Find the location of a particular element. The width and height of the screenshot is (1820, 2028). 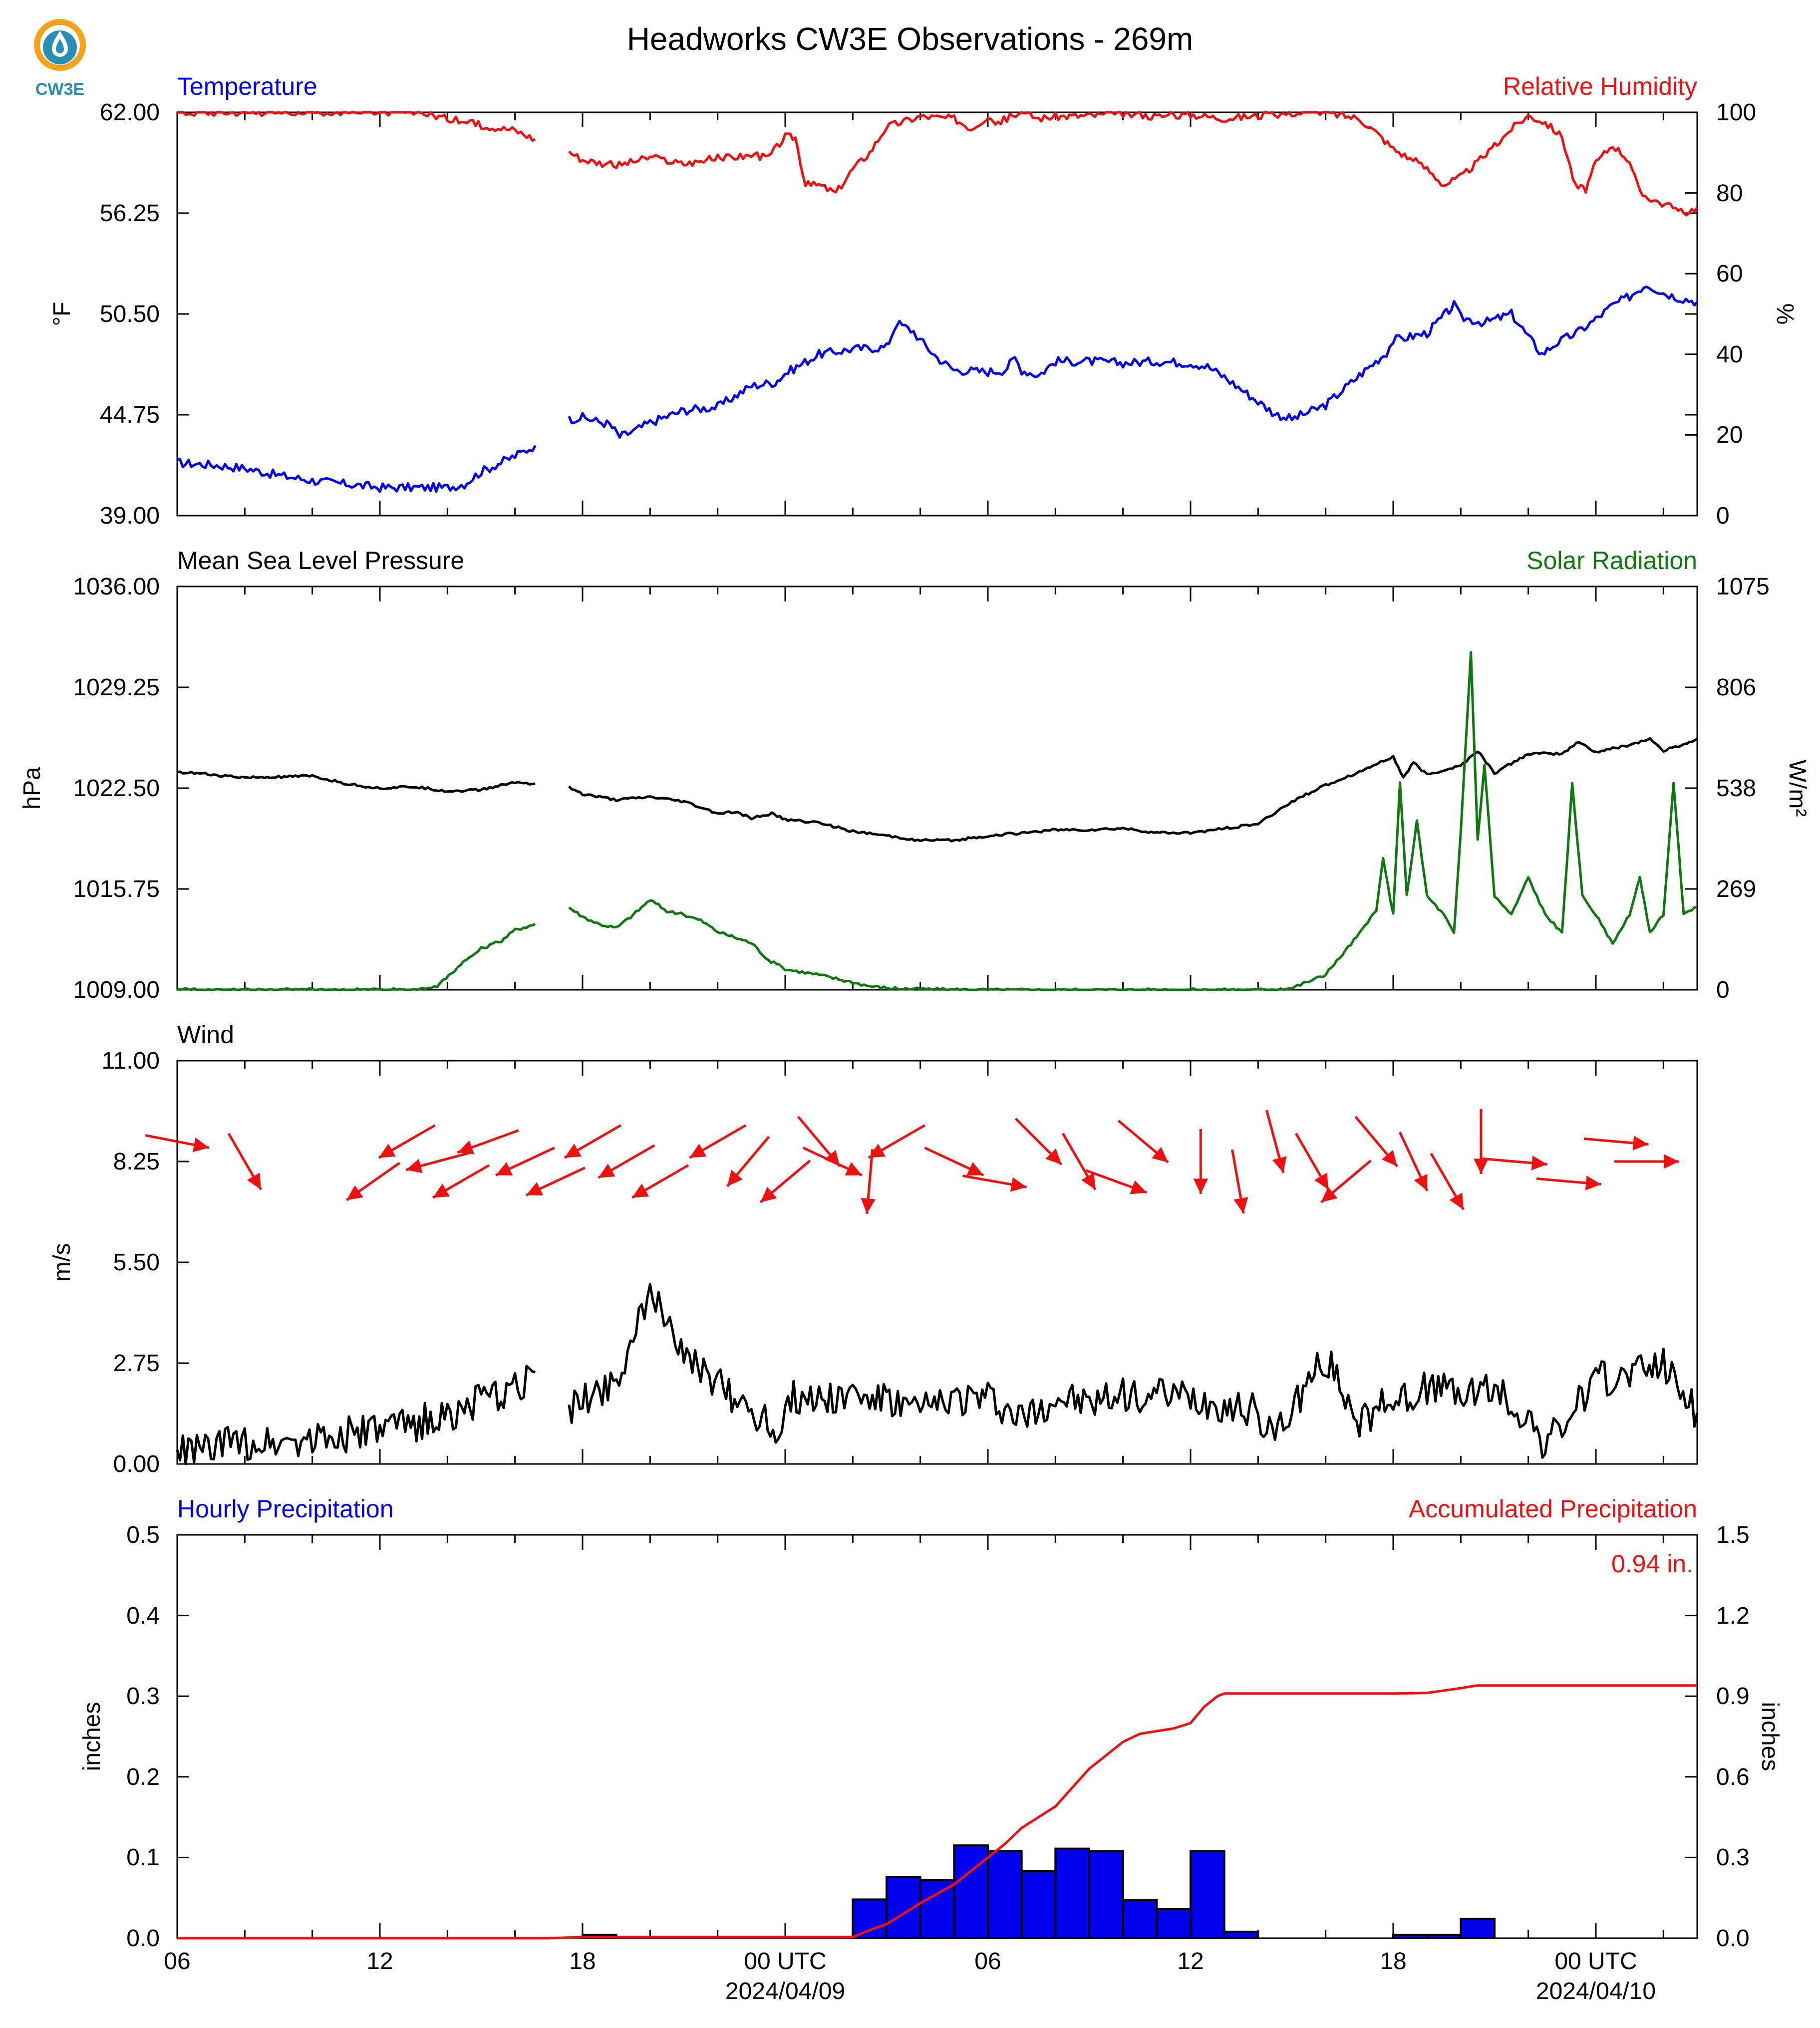

wind-tick-label: 0.00 is located at coordinates (136, 1464).